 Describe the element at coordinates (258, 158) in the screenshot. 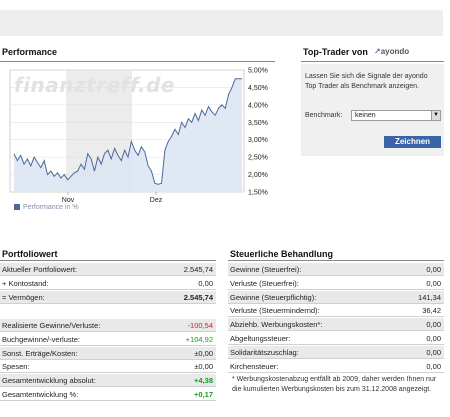

I see `y-tick-label: 2,50%` at that location.